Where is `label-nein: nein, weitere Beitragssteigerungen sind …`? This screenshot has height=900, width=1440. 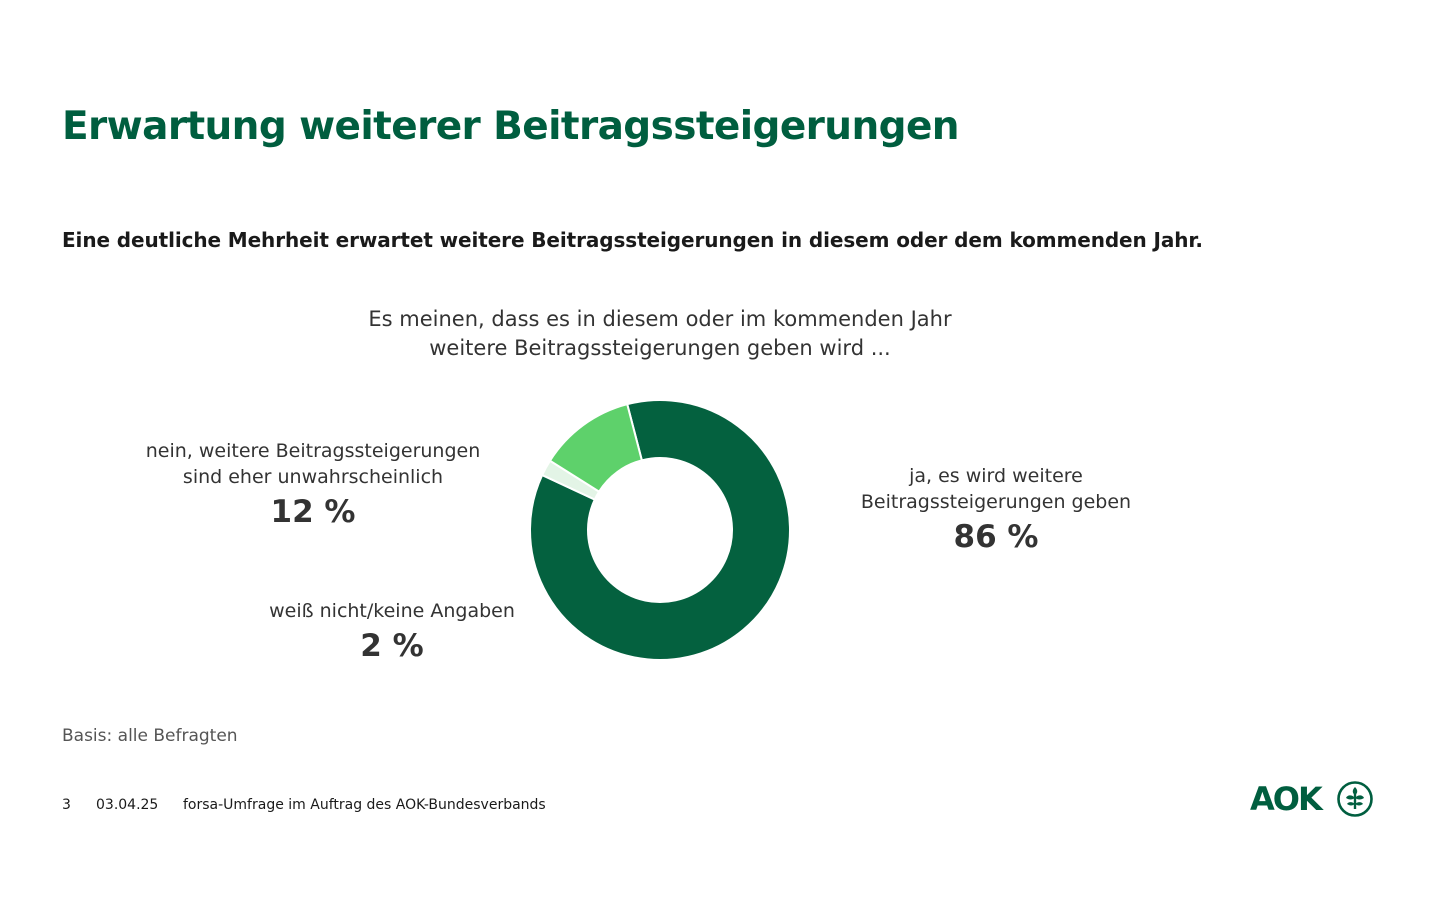 label-nein: nein, weitere Beitragssteigerungen sind … is located at coordinates (313, 485).